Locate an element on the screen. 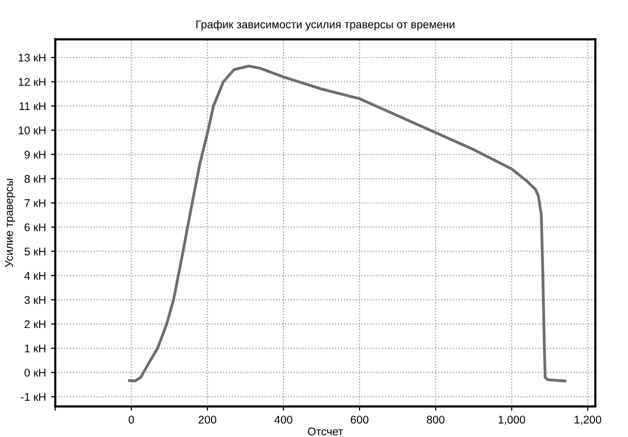 The height and width of the screenshot is (437, 628). y-tick-label: 8 кН is located at coordinates (35, 178).